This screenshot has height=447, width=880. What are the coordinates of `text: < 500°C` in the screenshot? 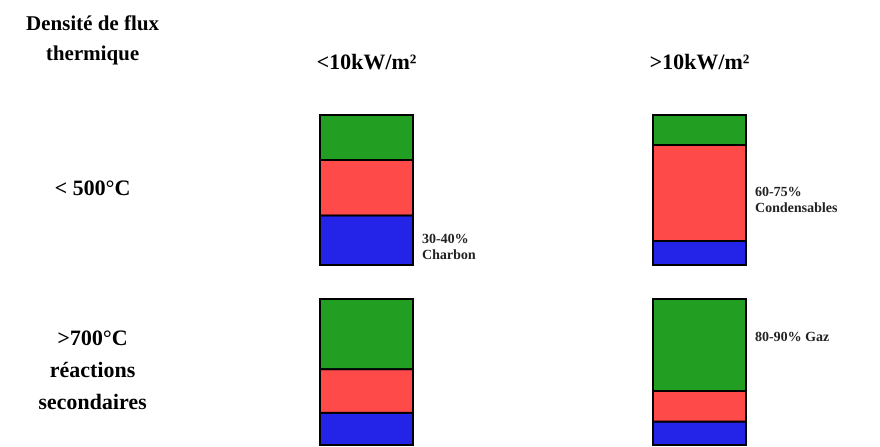 It's located at (93, 188).